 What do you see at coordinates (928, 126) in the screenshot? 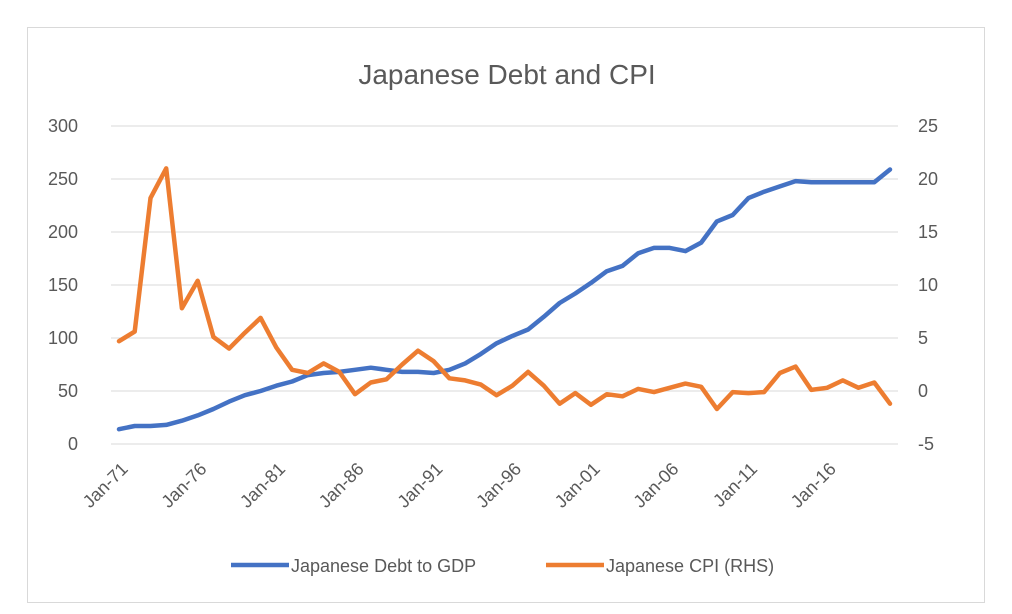
I see `y-right-tick-label: 25` at bounding box center [928, 126].